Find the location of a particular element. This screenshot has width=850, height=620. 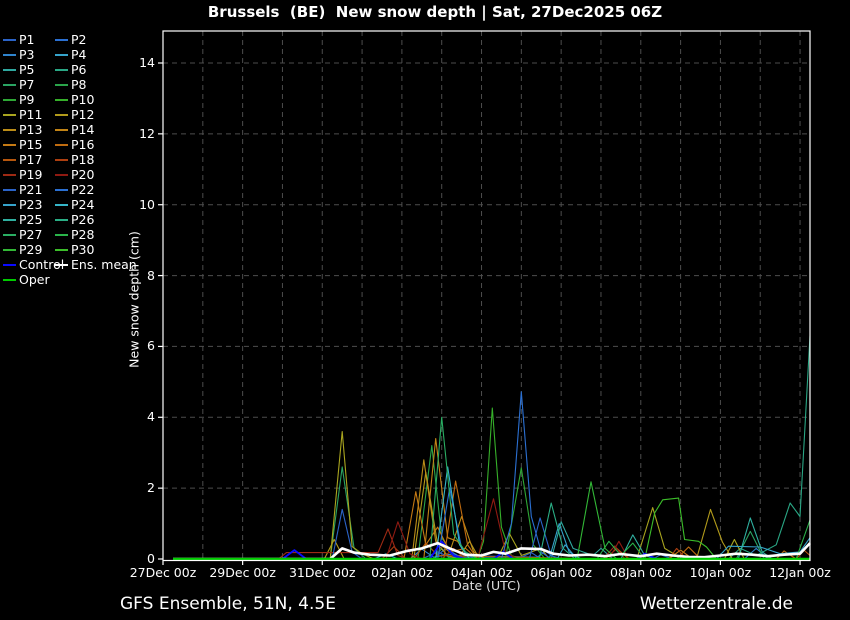

legend-item-p11: P11 is located at coordinates (29, 114).